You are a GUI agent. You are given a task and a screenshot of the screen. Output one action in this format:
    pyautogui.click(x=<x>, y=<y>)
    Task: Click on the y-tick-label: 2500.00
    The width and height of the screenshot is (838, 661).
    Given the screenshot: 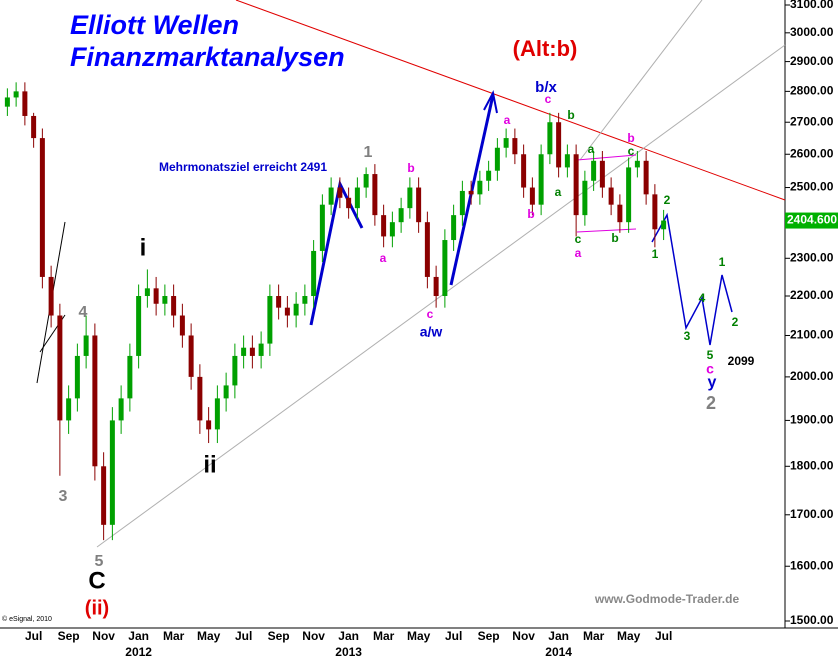 What is the action you would take?
    pyautogui.click(x=812, y=187)
    